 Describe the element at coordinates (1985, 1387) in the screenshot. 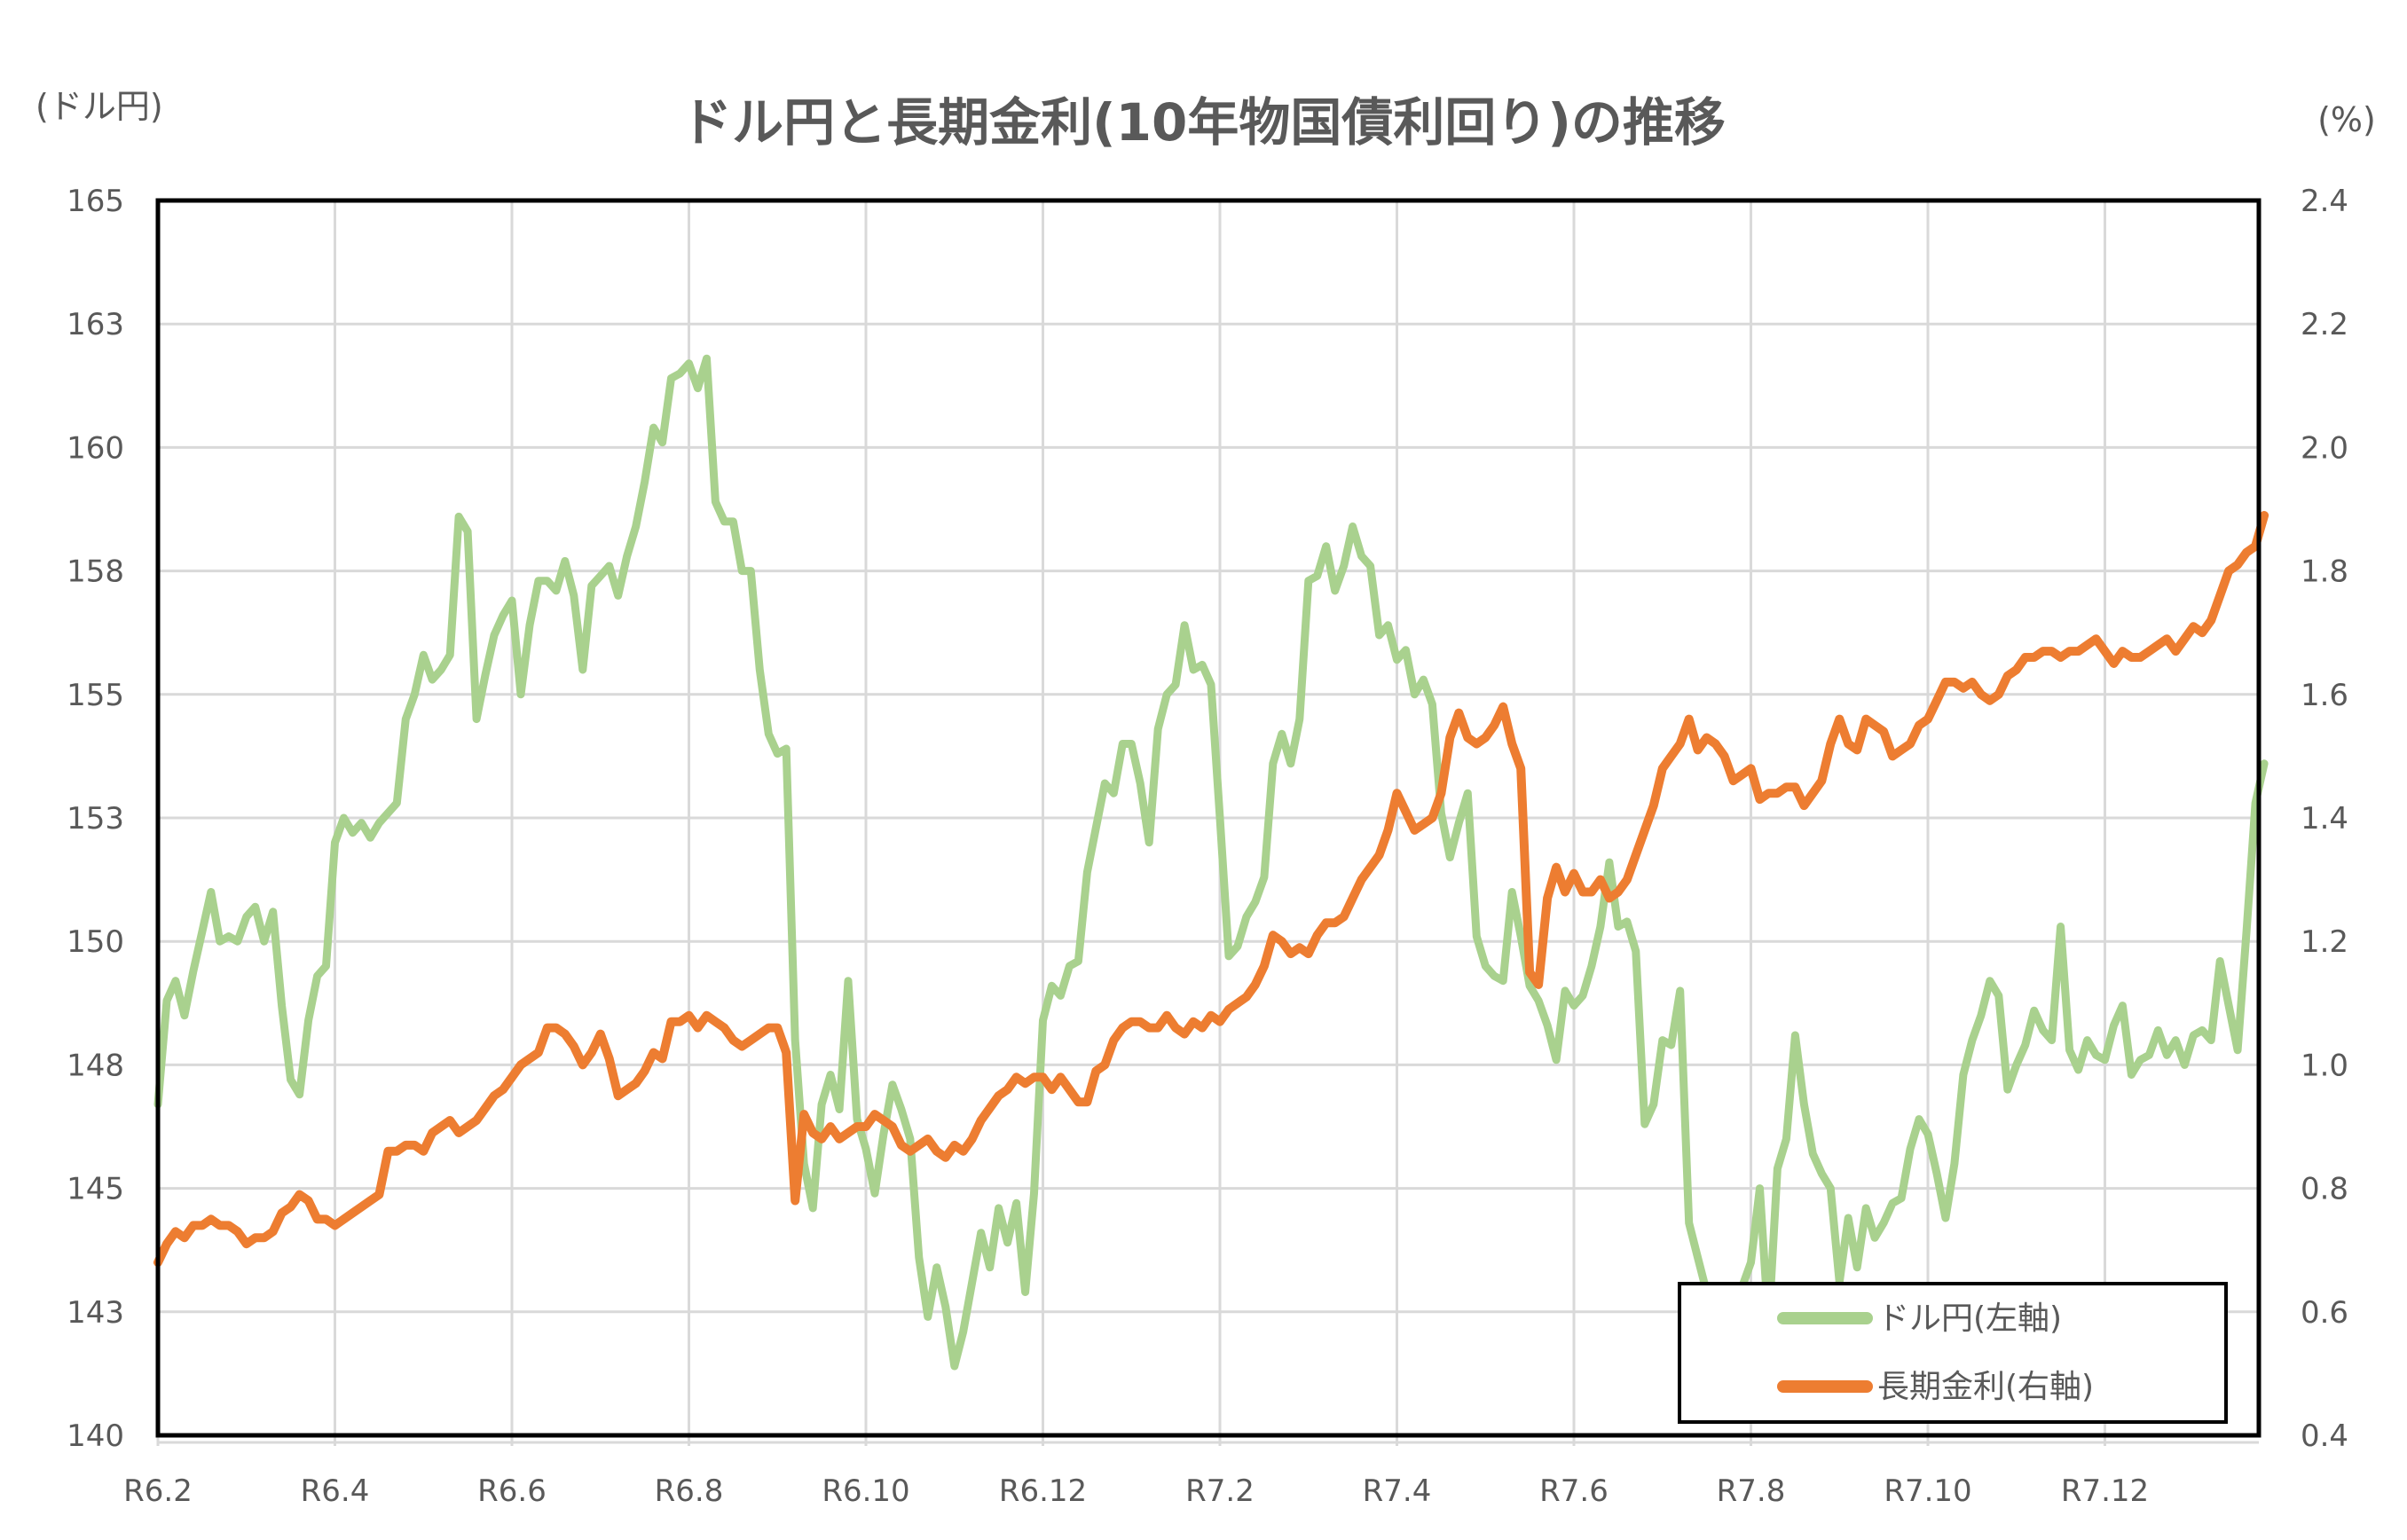

I see `legend-label-jgb10y: 長期金利(右軸)` at that location.